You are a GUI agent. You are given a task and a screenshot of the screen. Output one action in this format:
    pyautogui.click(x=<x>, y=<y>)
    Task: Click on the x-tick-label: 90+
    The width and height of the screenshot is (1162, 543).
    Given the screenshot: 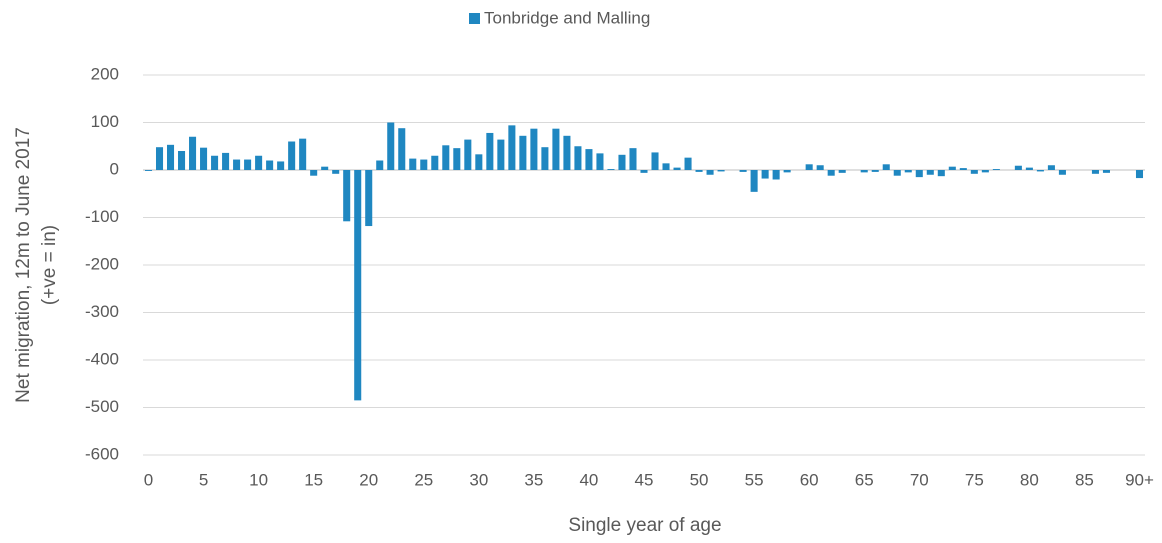 What is the action you would take?
    pyautogui.click(x=1139, y=479)
    